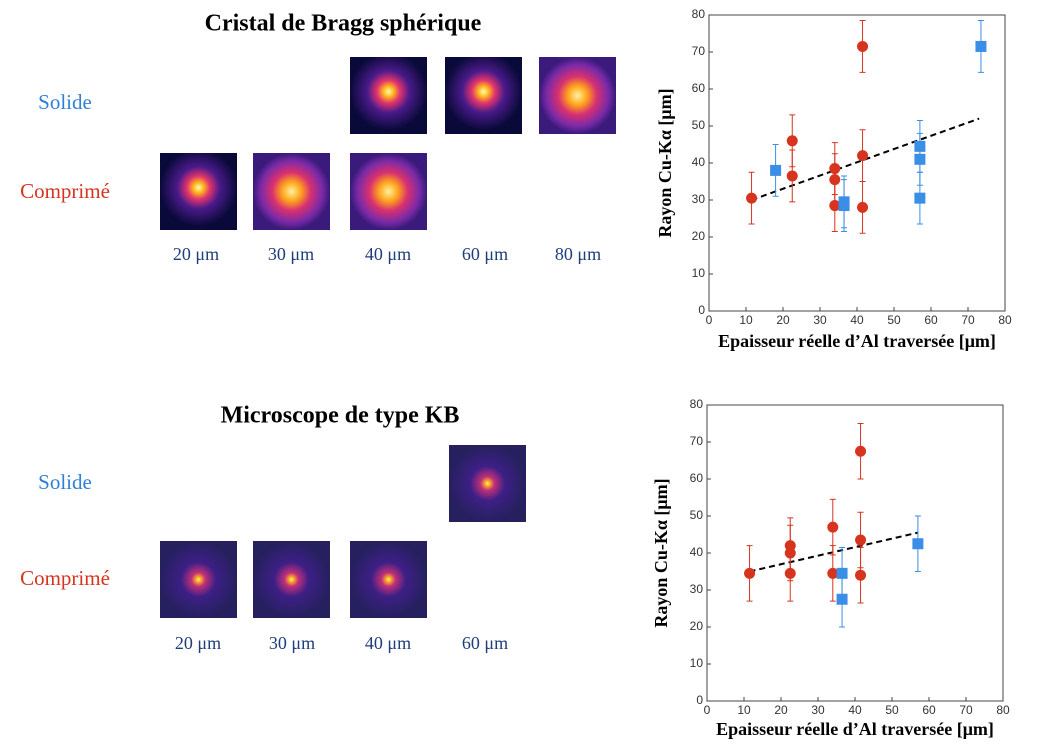  I want to click on thickness-label: 80 μm, so click(578, 254).